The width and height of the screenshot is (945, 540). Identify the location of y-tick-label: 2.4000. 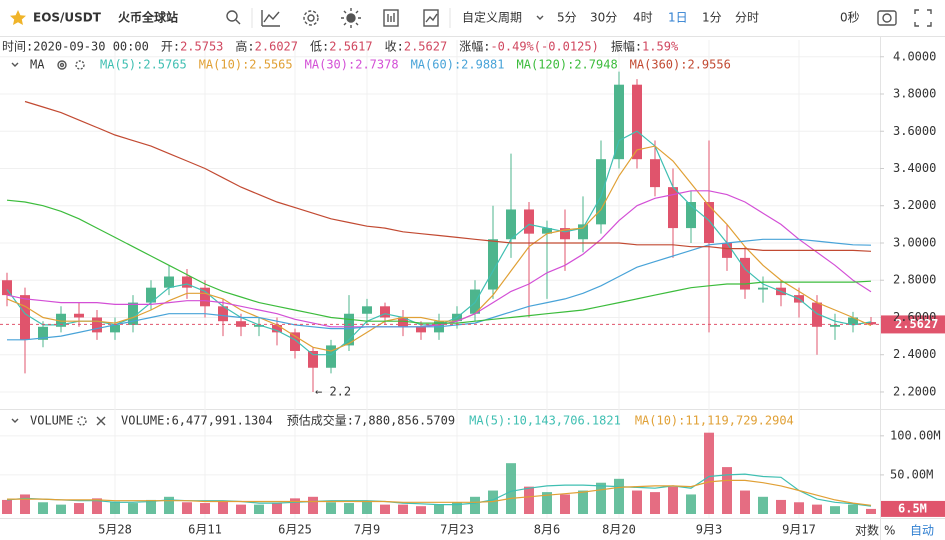
(914, 354).